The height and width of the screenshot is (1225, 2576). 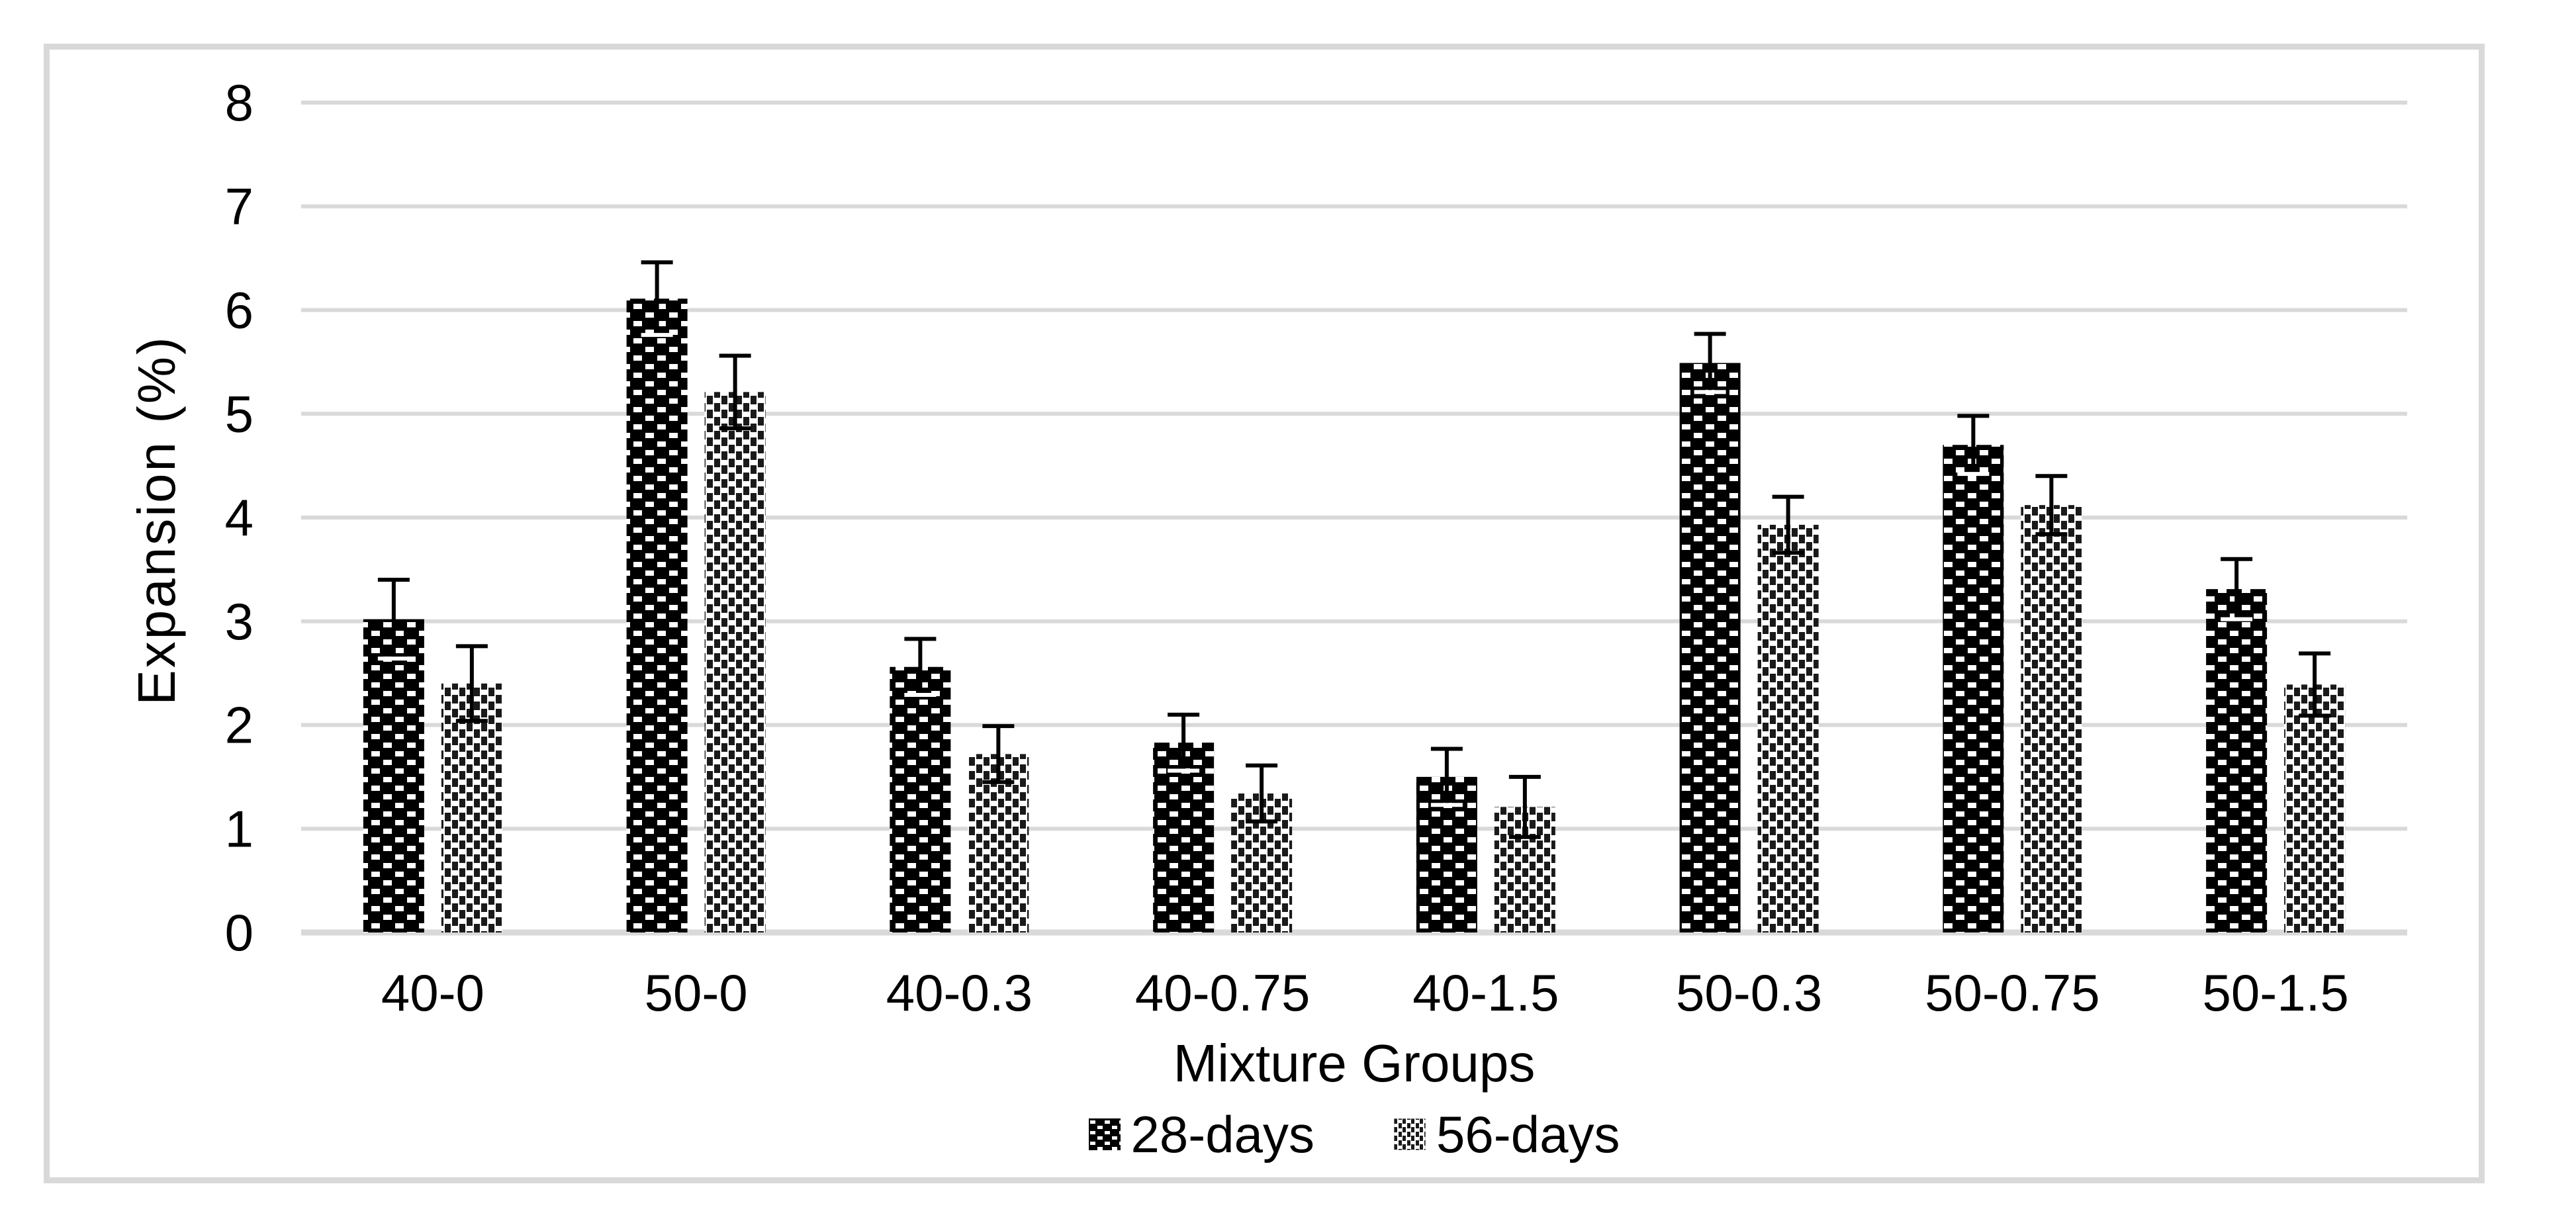 What do you see at coordinates (1974, 445) in the screenshot?
I see `error-bar-28-days-50-0.75` at bounding box center [1974, 445].